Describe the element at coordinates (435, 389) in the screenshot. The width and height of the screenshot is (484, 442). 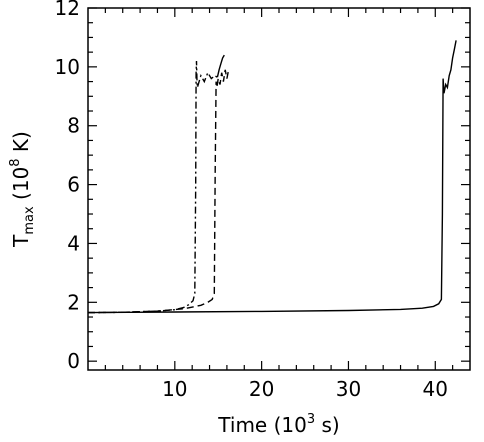
I see `x-tick-label: 40` at that location.